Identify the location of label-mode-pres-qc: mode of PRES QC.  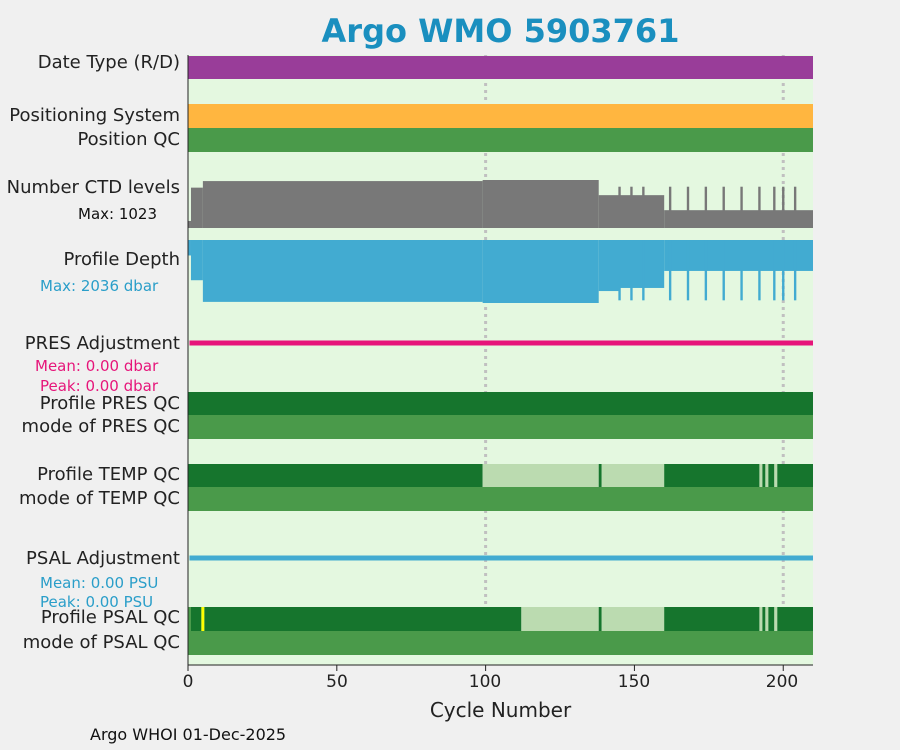
(100, 426).